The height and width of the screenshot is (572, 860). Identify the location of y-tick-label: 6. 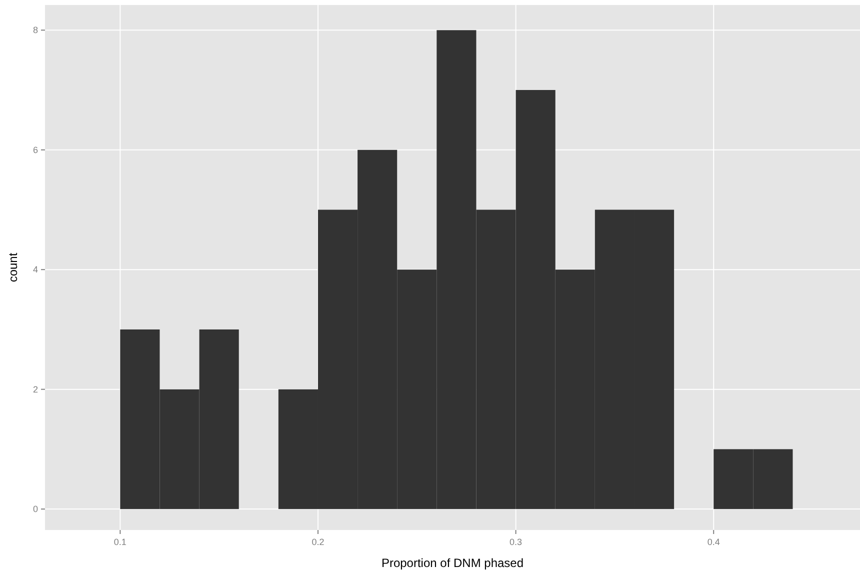
(35, 149).